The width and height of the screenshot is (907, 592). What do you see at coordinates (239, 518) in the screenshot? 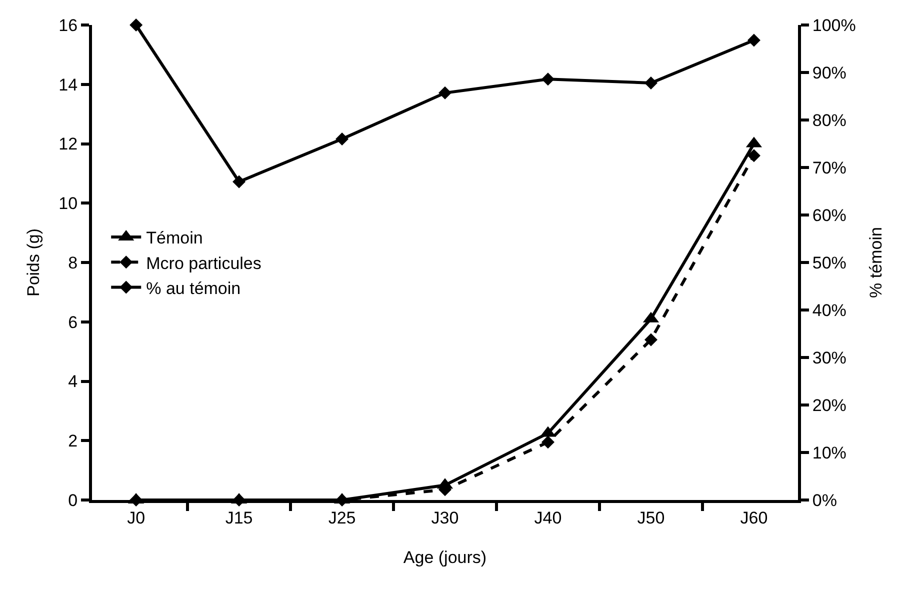
I see `x-tick-label: J15` at bounding box center [239, 518].